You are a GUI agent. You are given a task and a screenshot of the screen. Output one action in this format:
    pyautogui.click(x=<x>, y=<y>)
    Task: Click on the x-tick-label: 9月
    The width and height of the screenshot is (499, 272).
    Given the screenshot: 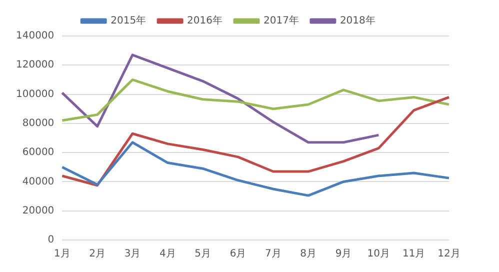 What is the action you would take?
    pyautogui.click(x=343, y=254)
    